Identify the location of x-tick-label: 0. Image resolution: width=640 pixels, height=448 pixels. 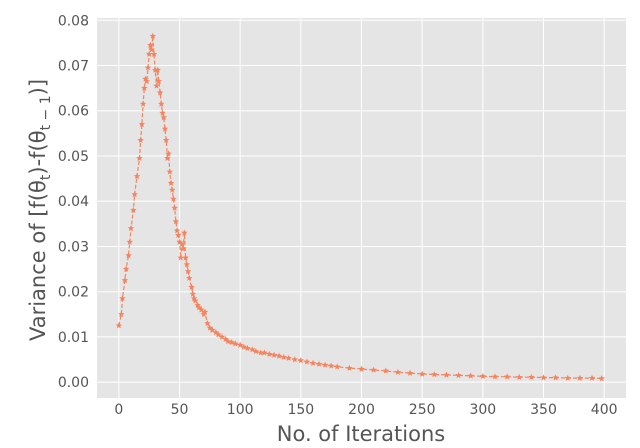
(118, 410).